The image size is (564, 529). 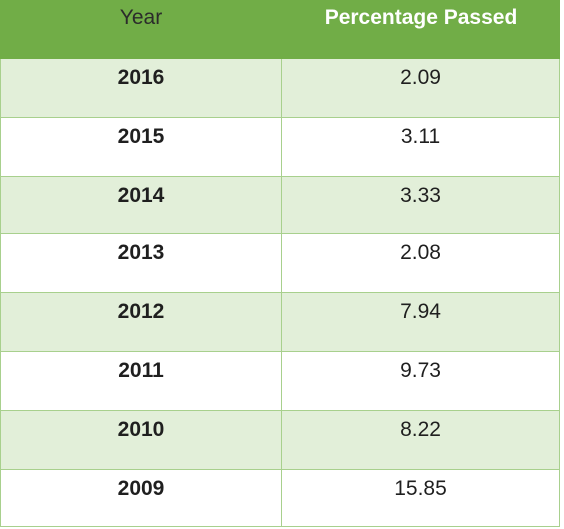 I want to click on percentage-cell: 15.85, so click(x=421, y=498).